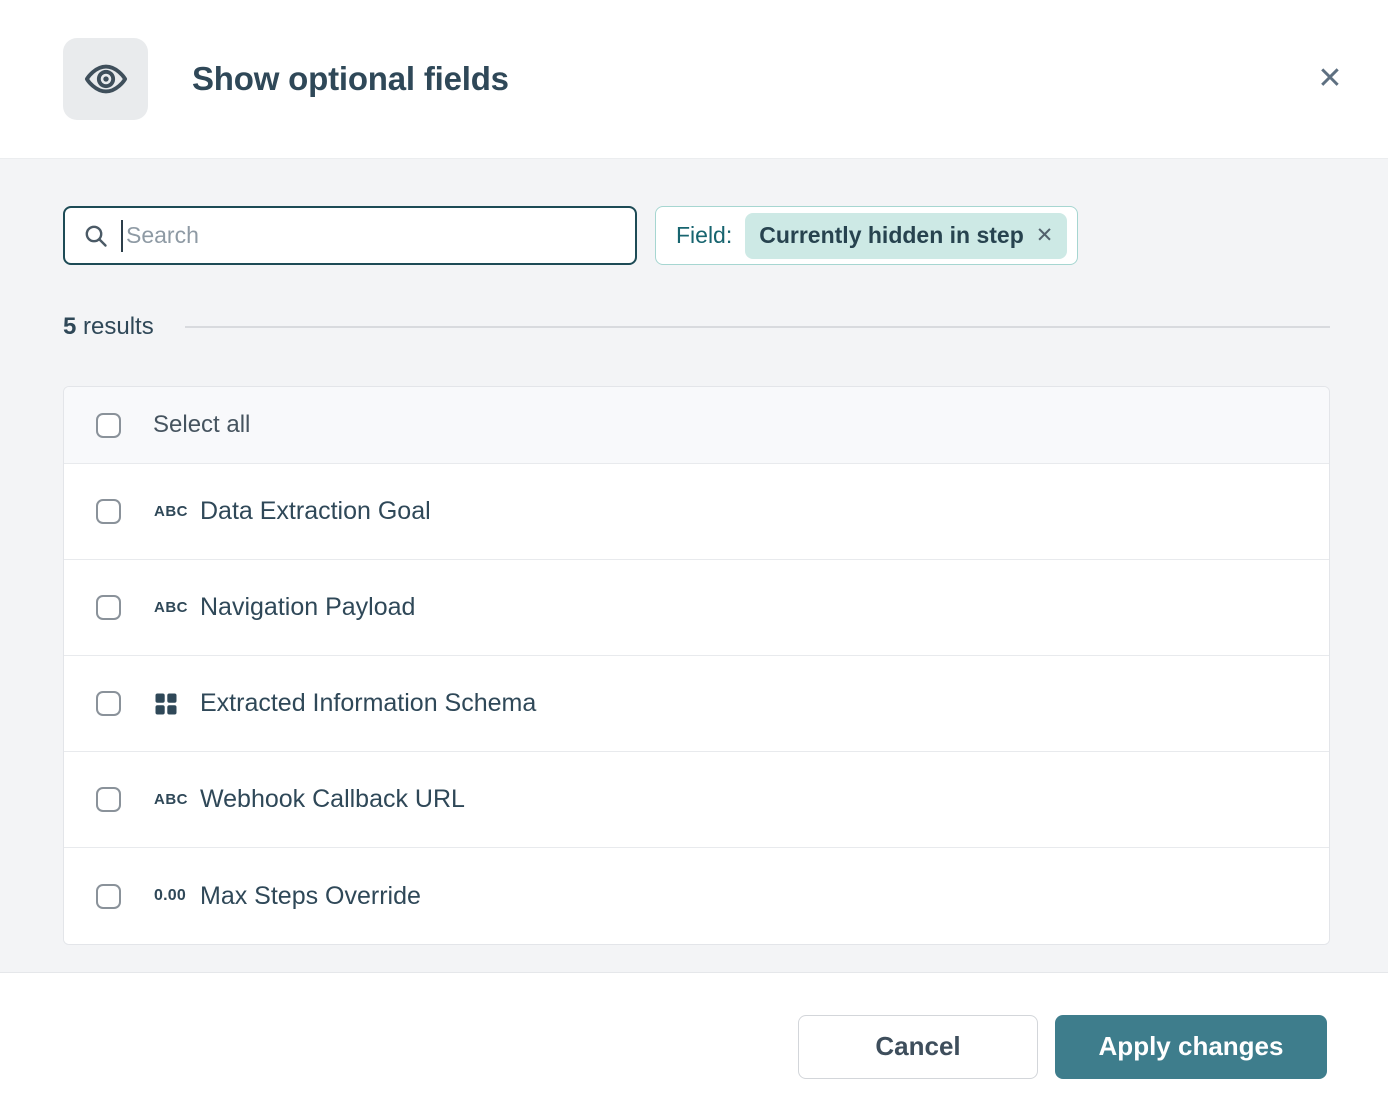  I want to click on results-count-label: results, so click(118, 326).